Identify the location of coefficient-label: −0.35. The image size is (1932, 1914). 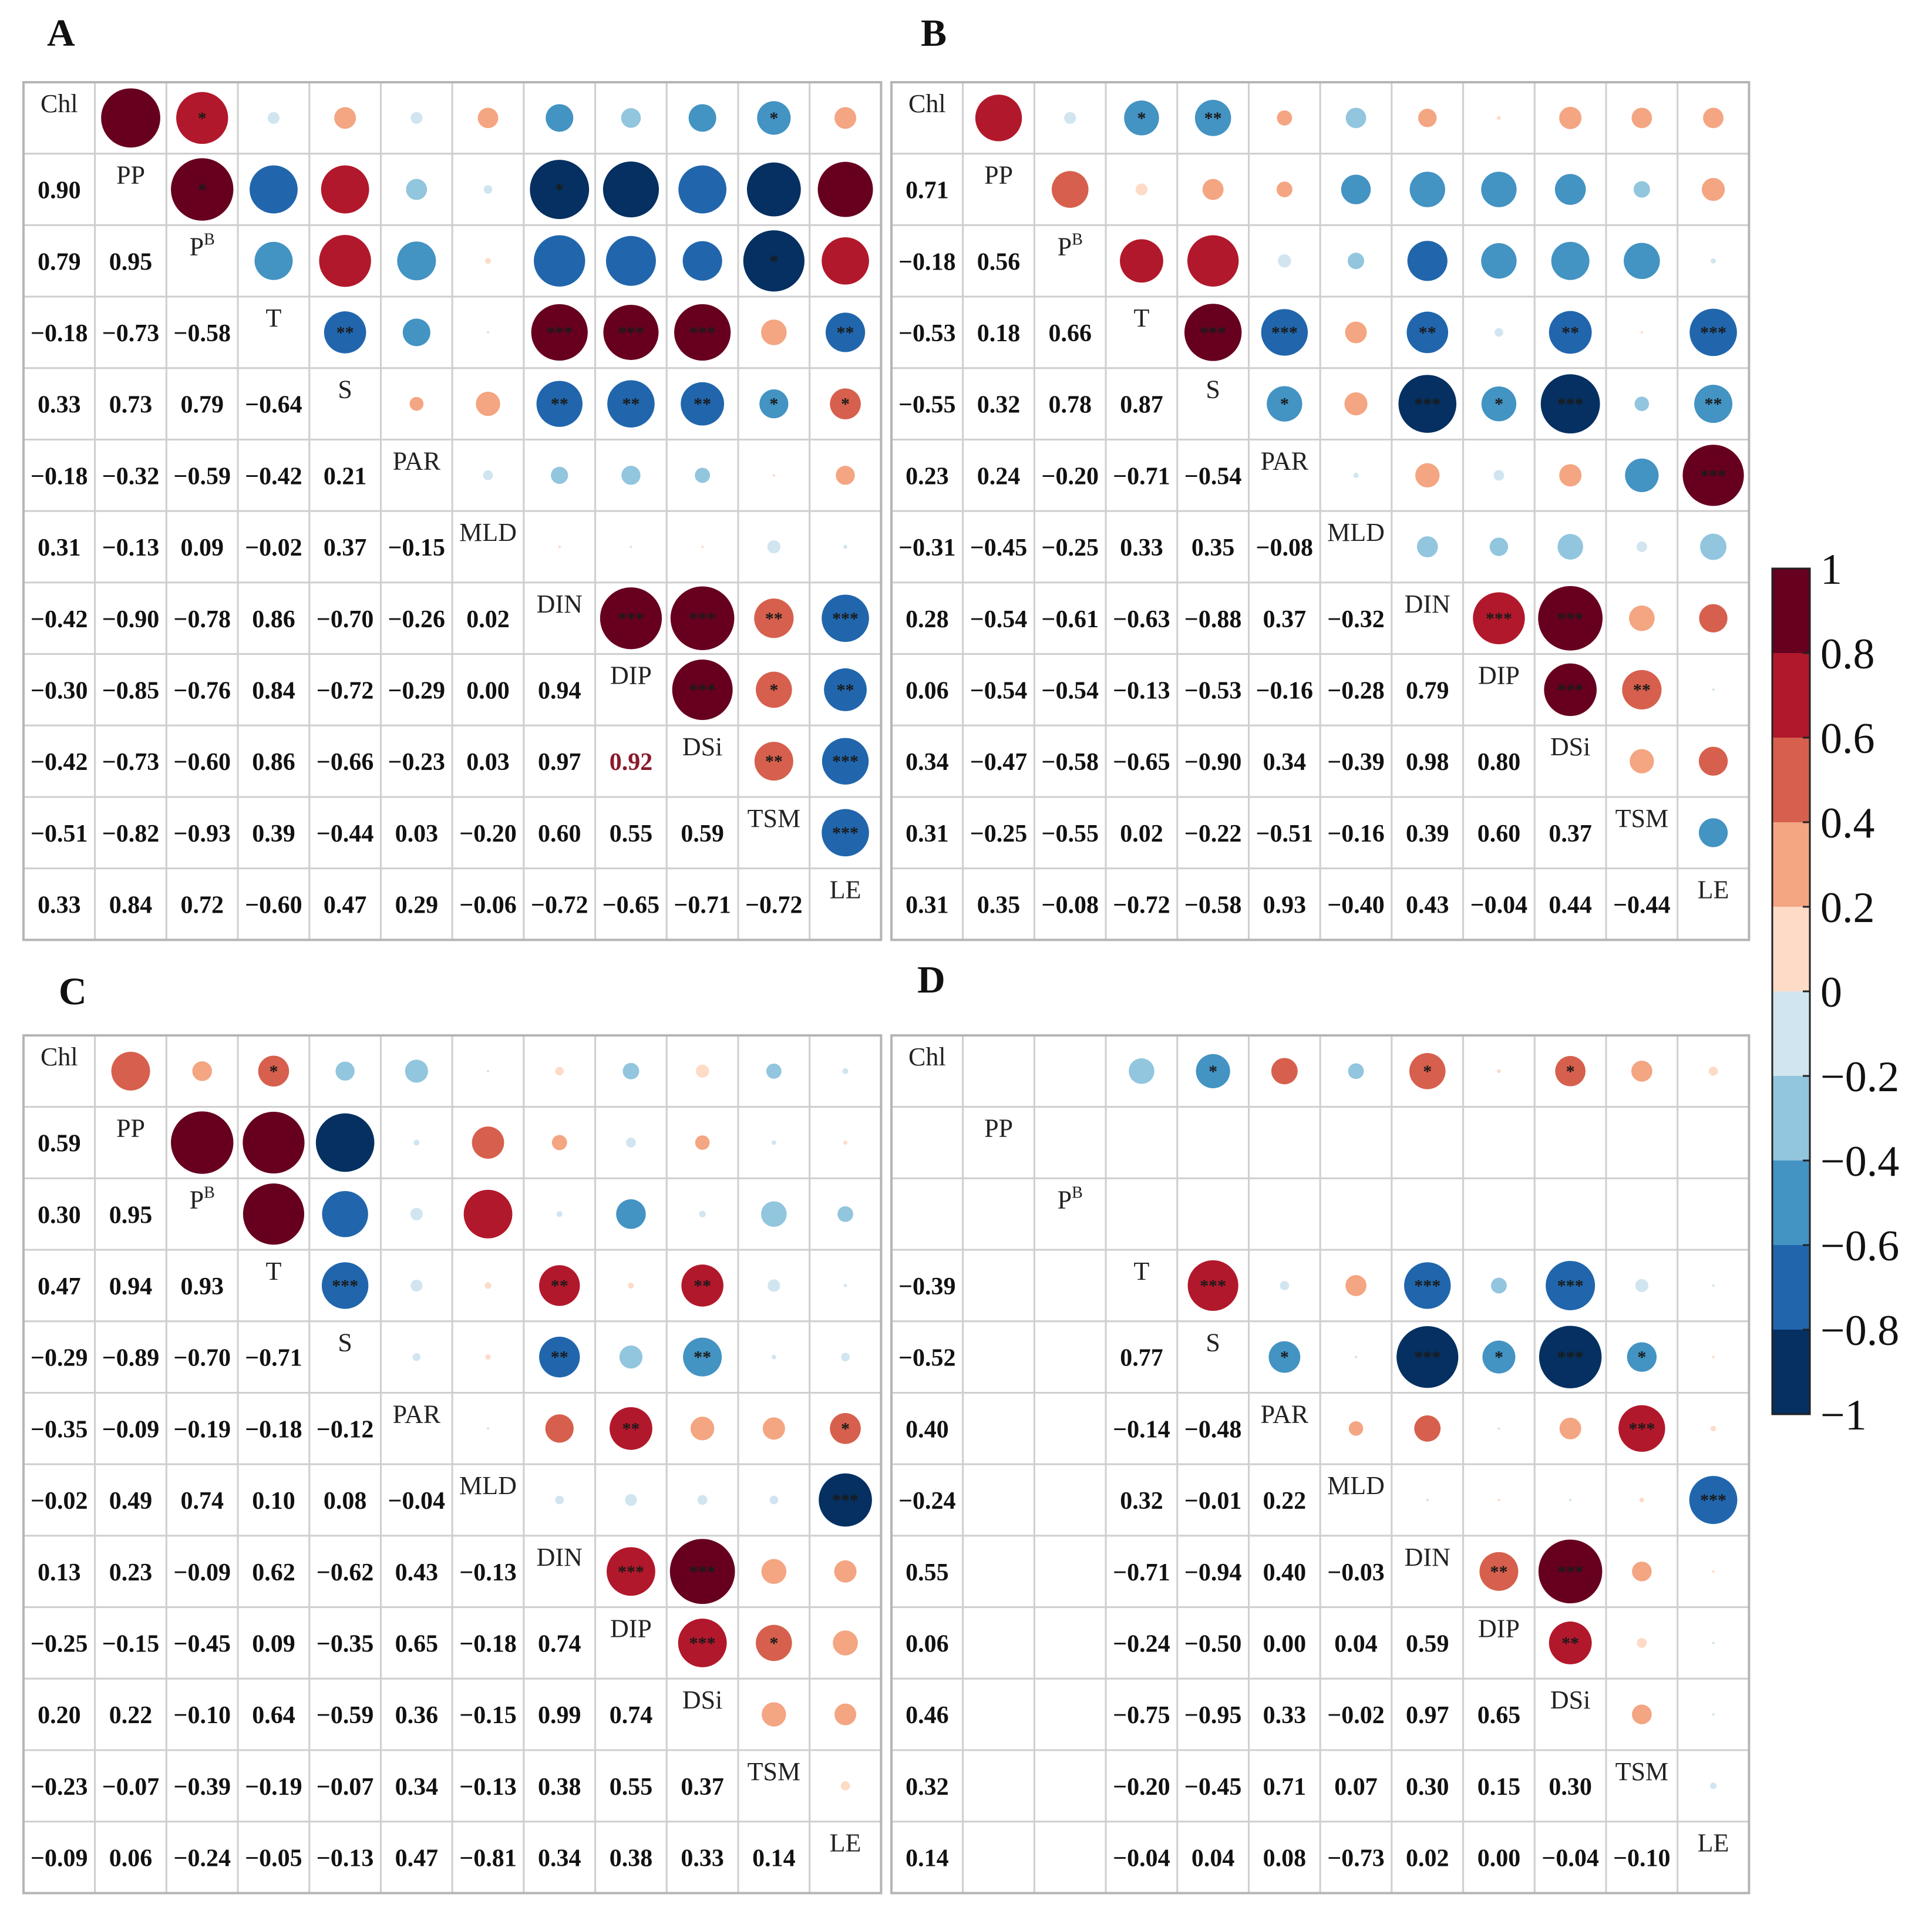
(59, 1429).